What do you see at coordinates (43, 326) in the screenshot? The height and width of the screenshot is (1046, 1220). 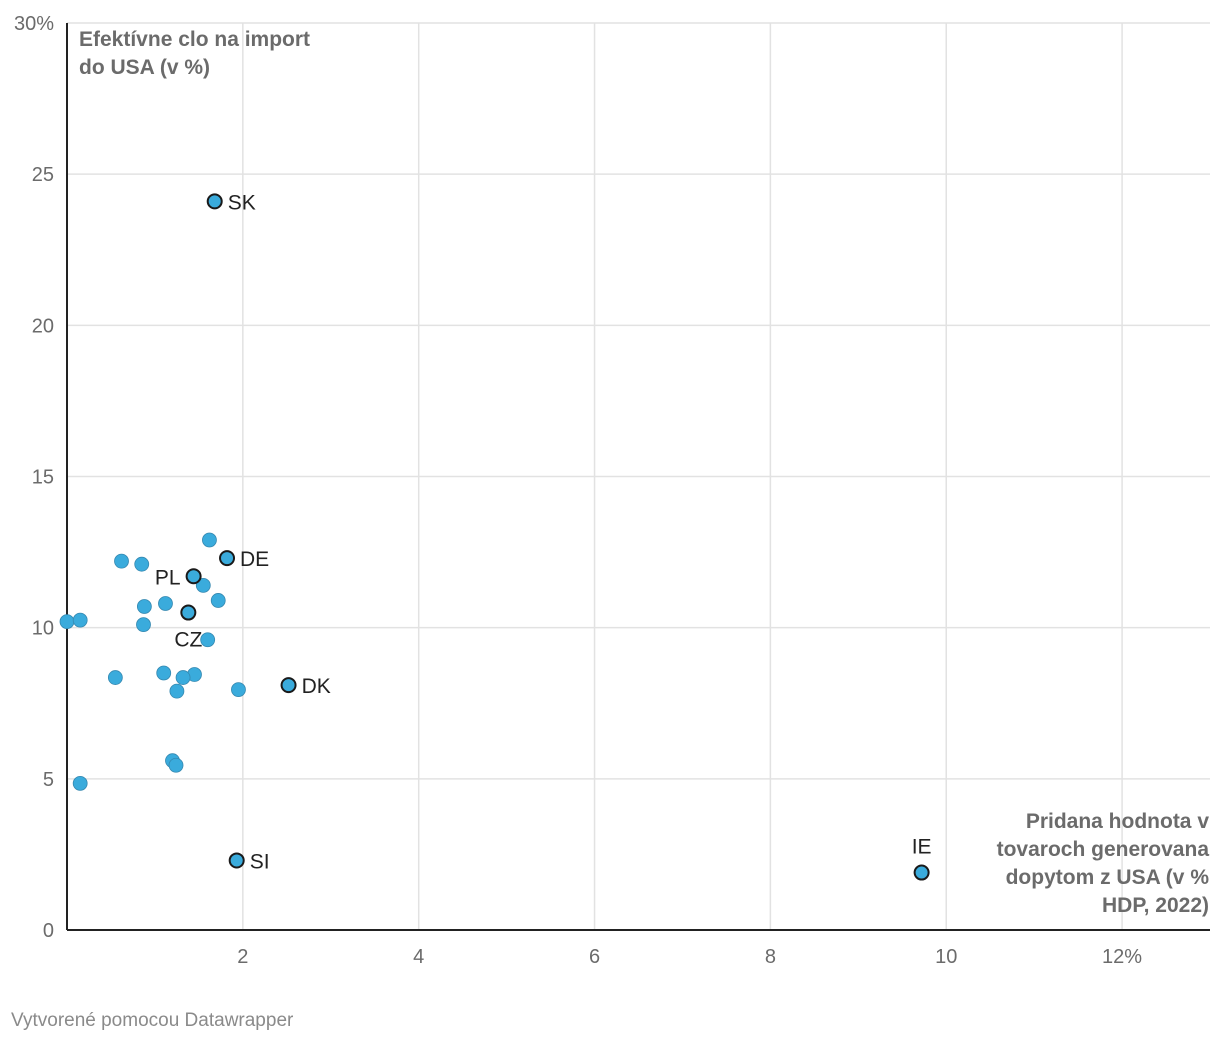 I see `y-tick-label: 20` at bounding box center [43, 326].